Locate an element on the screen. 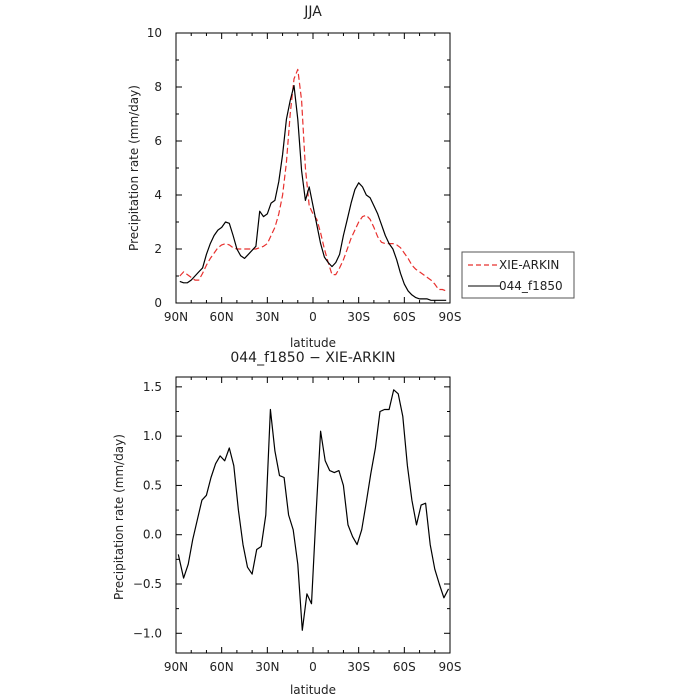 The width and height of the screenshot is (700, 700). chart-top-ytick-label: 2 is located at coordinates (158, 249).